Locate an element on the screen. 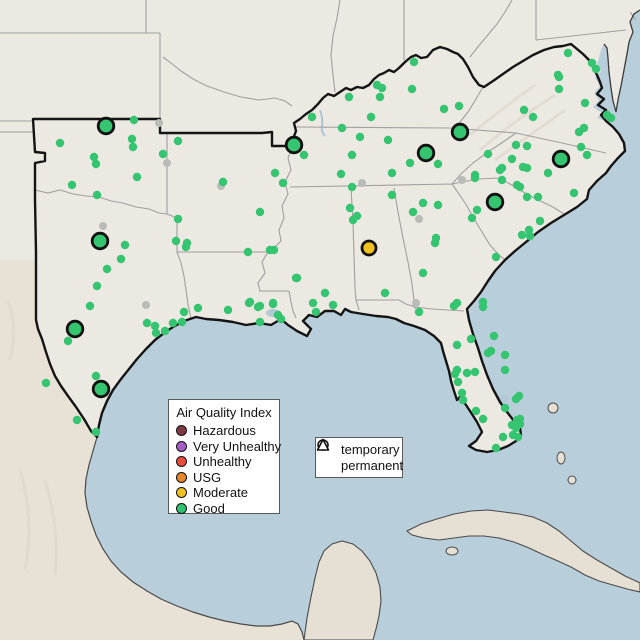 The height and width of the screenshot is (640, 640). legend-permanent-label: permanent is located at coordinates (372, 465).